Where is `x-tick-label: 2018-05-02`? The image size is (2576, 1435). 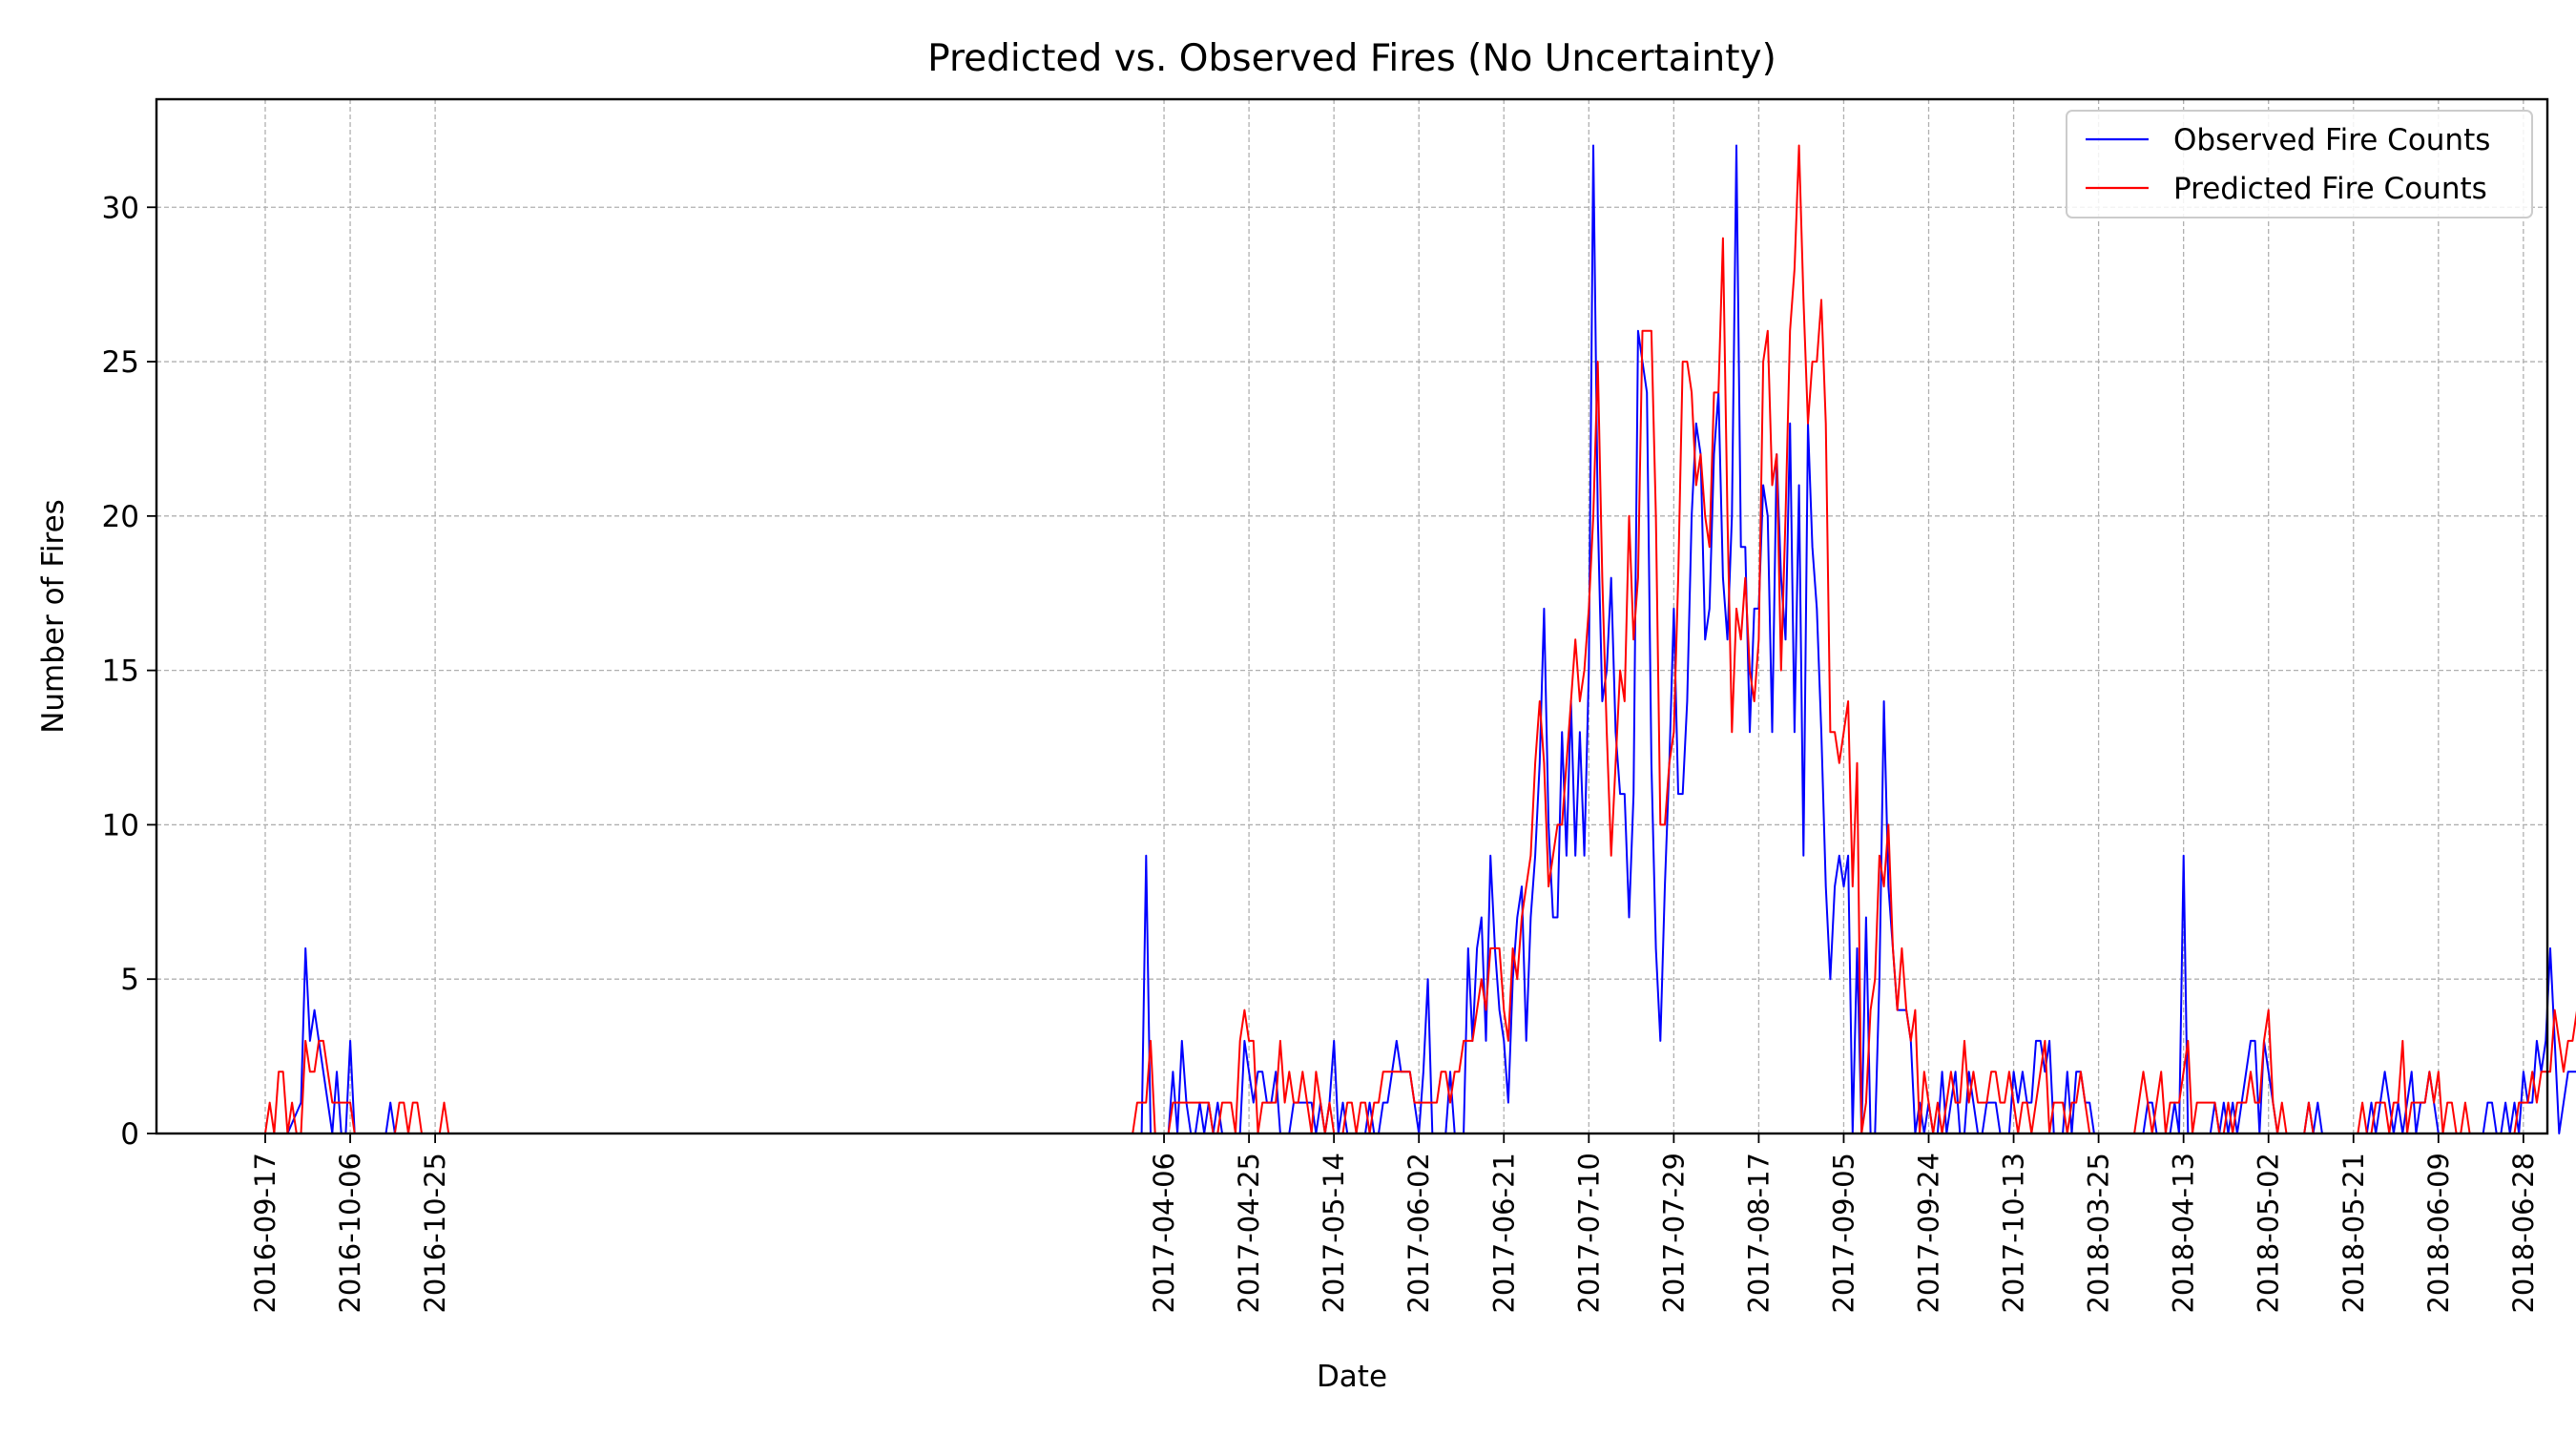 x-tick-label: 2018-05-02 is located at coordinates (2269, 1233).